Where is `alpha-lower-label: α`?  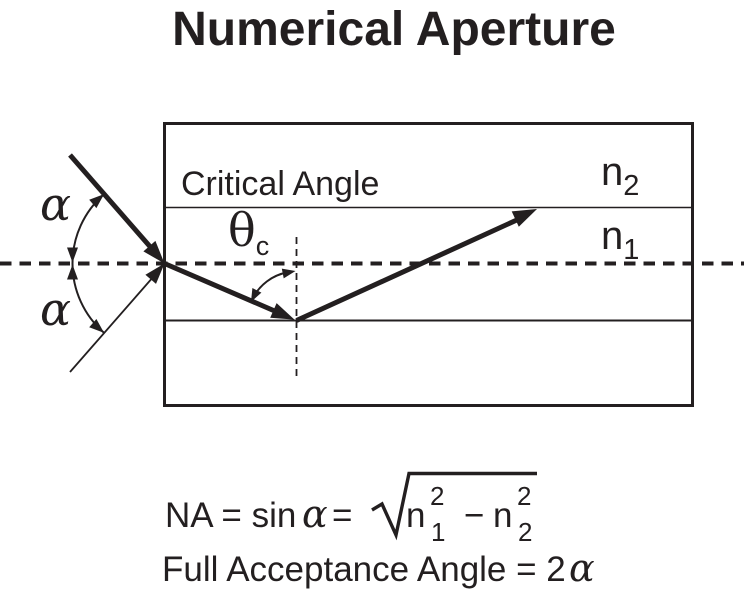 alpha-lower-label: α is located at coordinates (55, 309).